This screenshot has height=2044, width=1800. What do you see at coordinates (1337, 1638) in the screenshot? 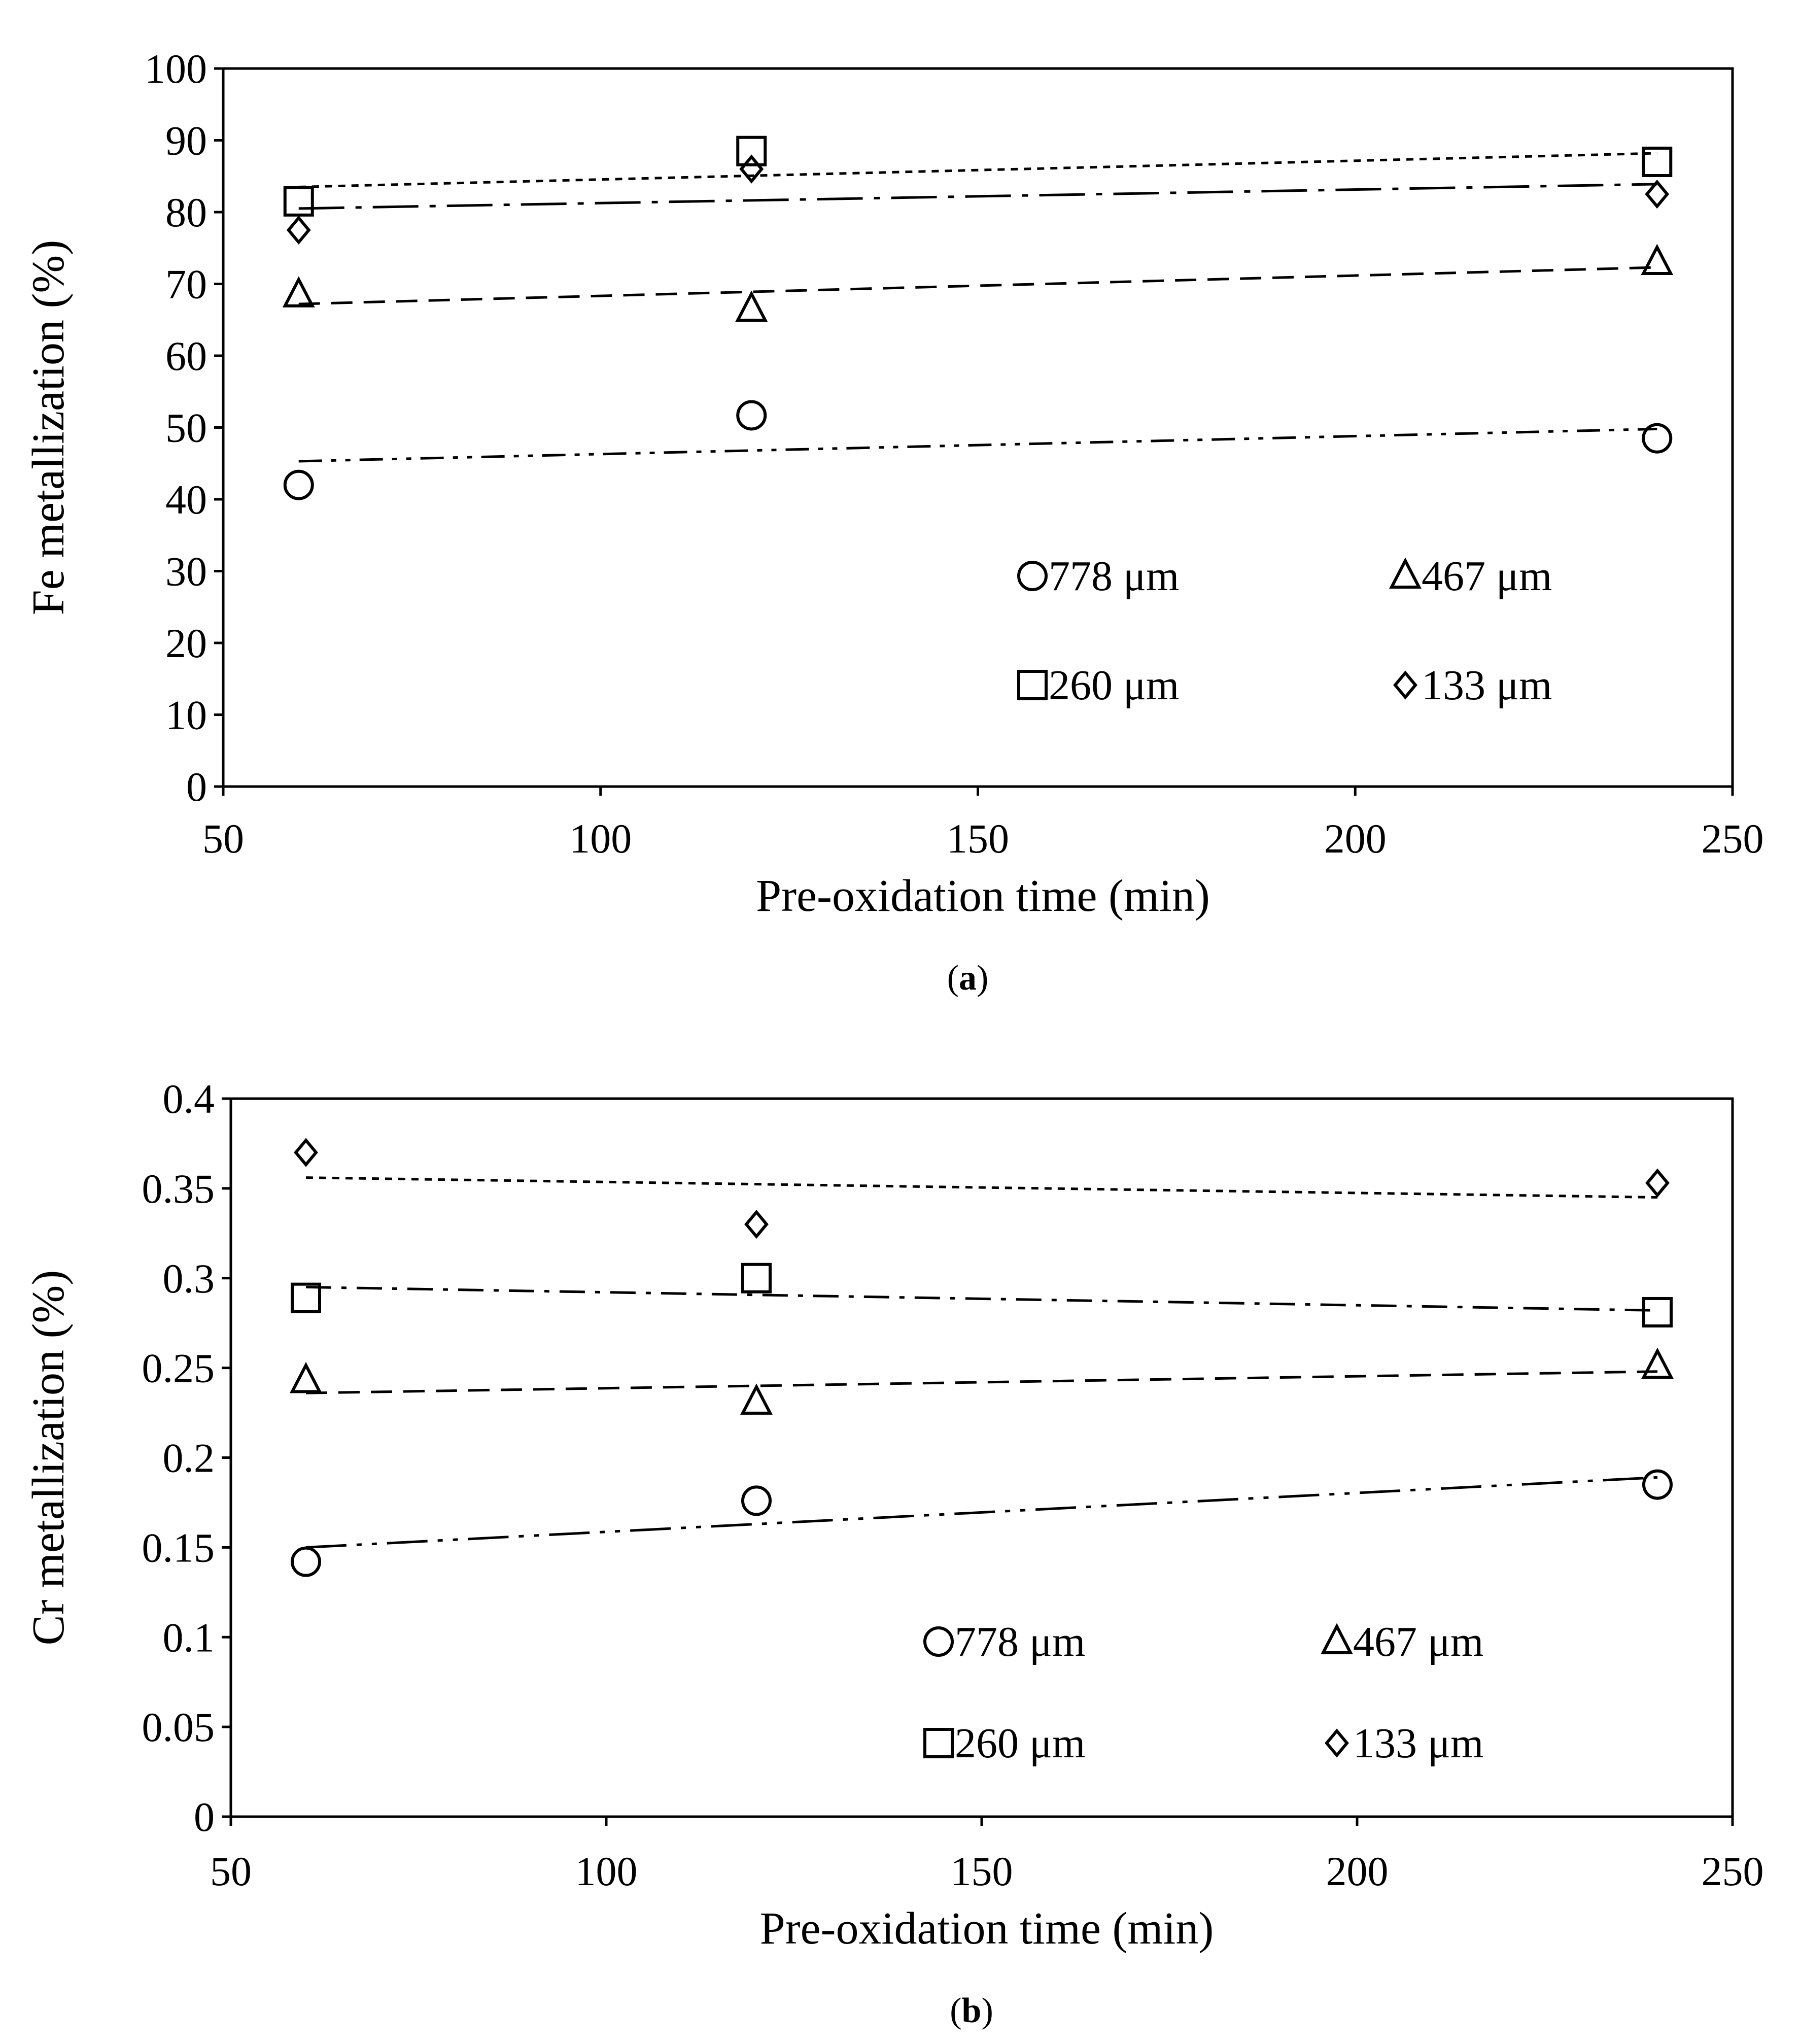
I see `panel-b-legend-triangle-icon` at bounding box center [1337, 1638].